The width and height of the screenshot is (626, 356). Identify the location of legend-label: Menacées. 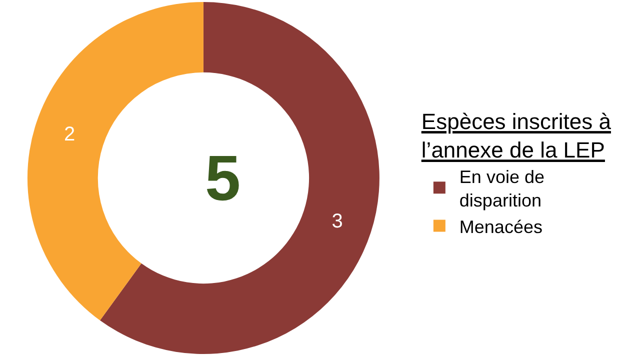
(500, 226).